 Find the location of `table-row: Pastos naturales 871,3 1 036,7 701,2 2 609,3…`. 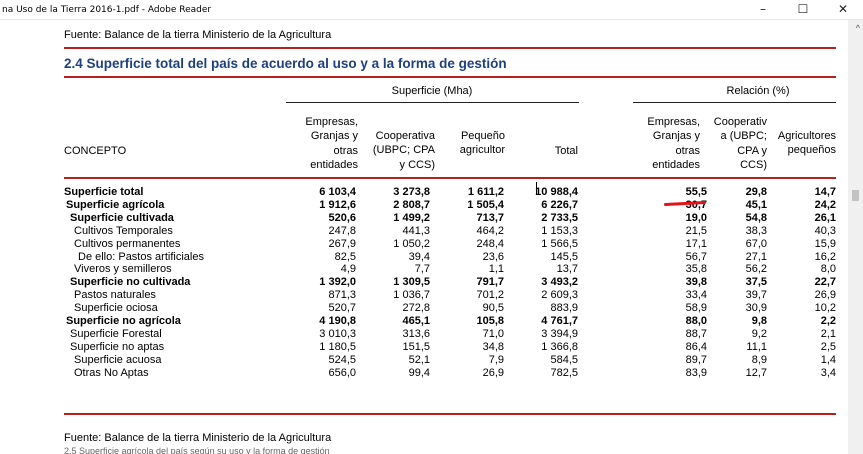

table-row: Pastos naturales 871,3 1 036,7 701,2 2 609,3… is located at coordinates (424, 295).